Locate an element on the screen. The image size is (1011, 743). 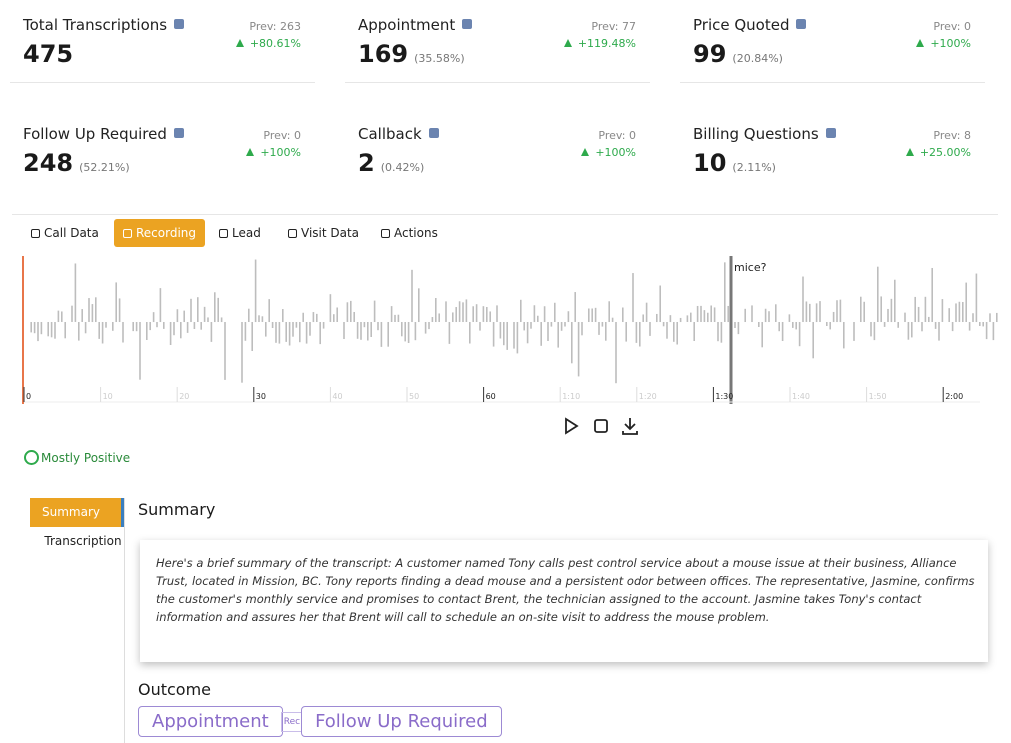
tab-bar: Call Data Recording Lead Visit Data Actions is located at coordinates (505, 232).